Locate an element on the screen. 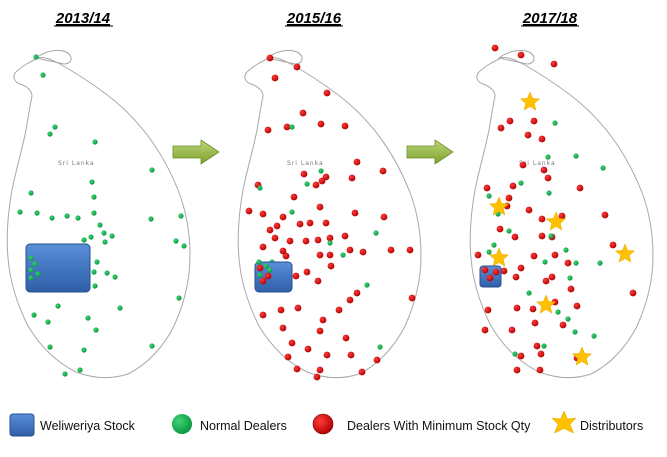  legend-label-normal-dealers: Normal Dealers is located at coordinates (243, 426).